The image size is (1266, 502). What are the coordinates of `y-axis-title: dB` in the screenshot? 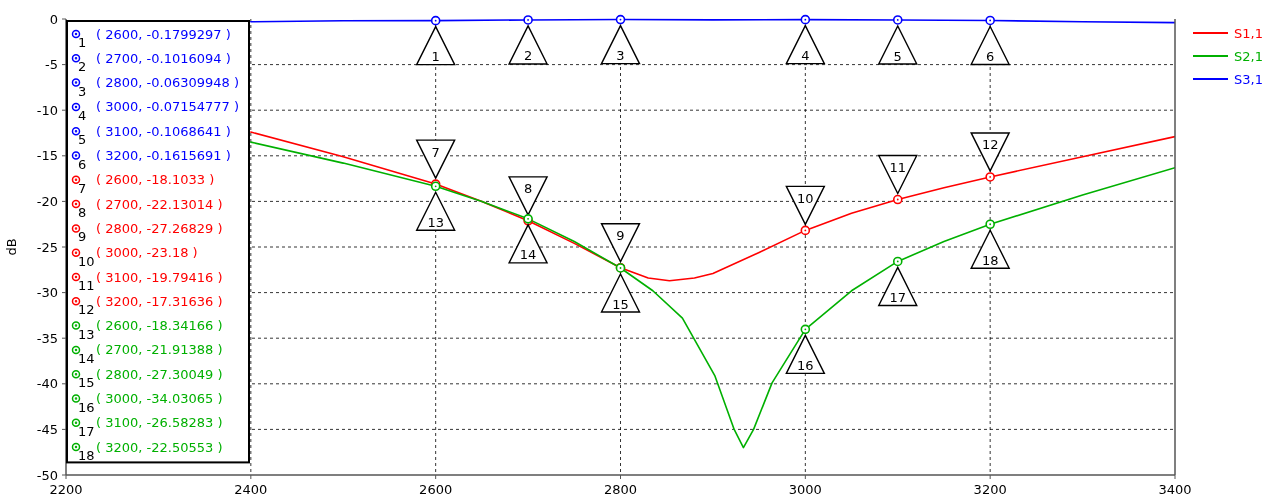 It's located at (11, 247).